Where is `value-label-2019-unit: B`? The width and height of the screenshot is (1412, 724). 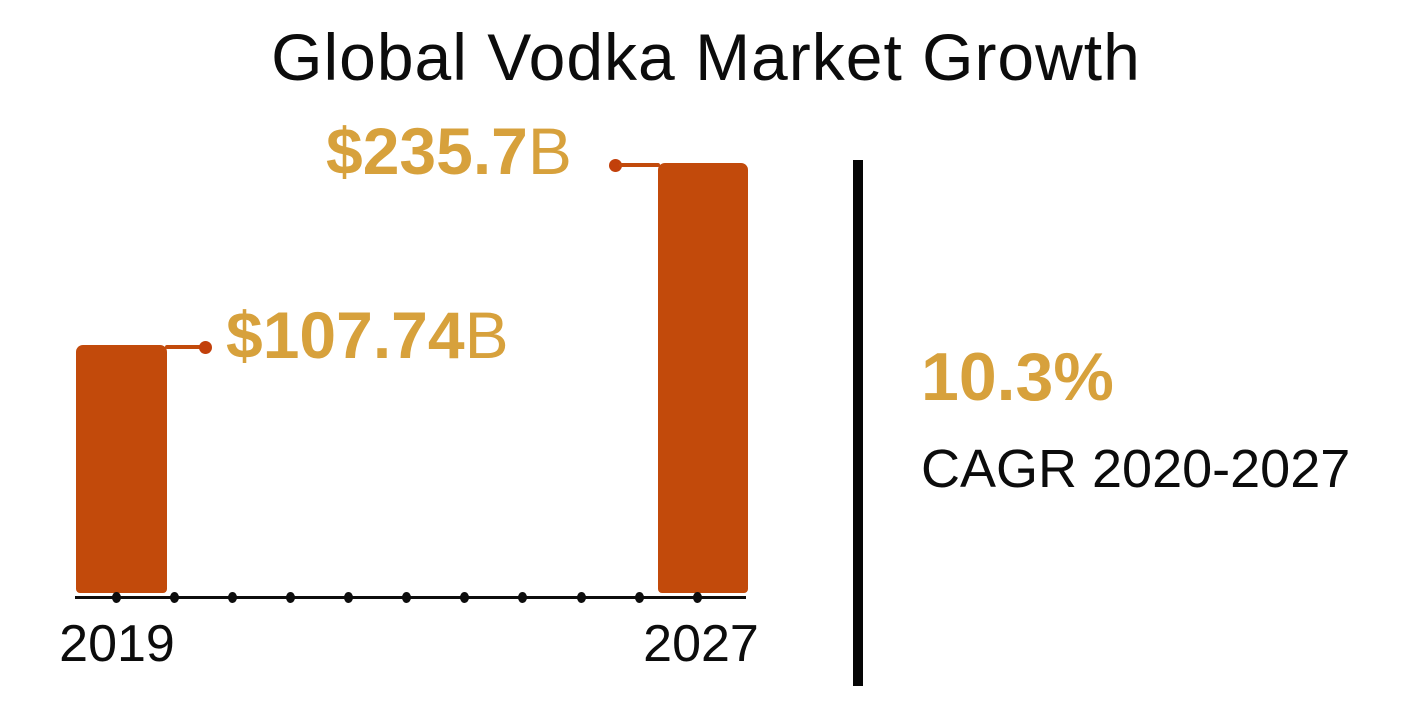
value-label-2019-unit: B is located at coordinates (487, 335).